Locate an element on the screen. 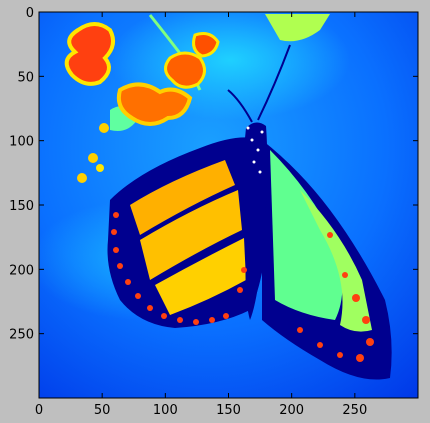  leaf is located at coordinates (297, 28).